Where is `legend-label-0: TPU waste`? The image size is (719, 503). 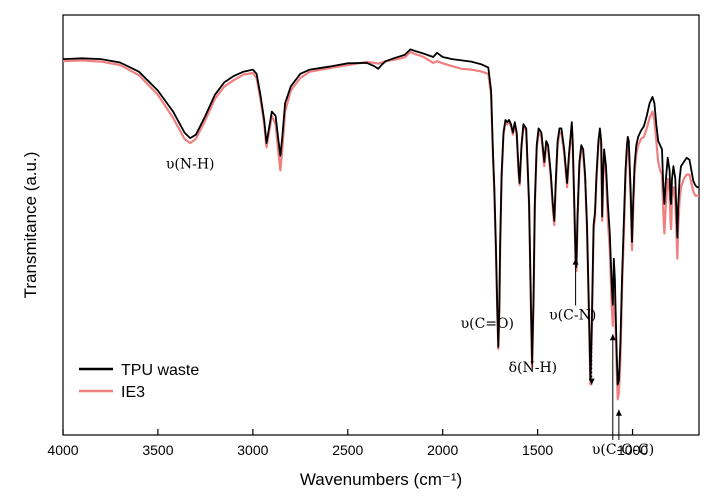 legend-label-0: TPU waste is located at coordinates (160, 370).